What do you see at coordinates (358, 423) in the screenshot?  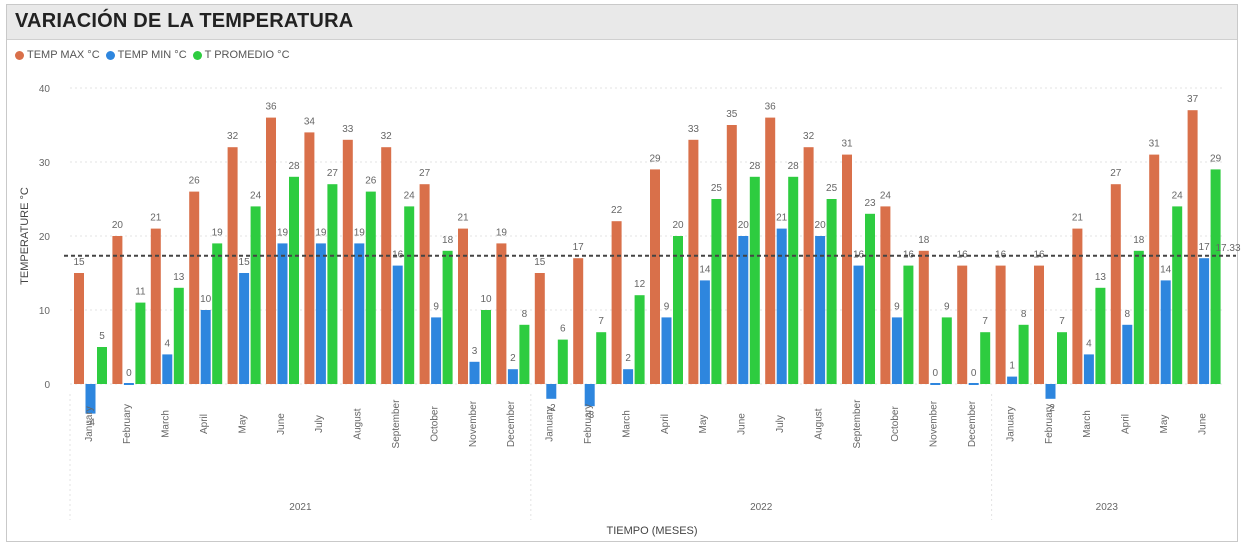 I see `x-tick-label: August` at bounding box center [358, 423].